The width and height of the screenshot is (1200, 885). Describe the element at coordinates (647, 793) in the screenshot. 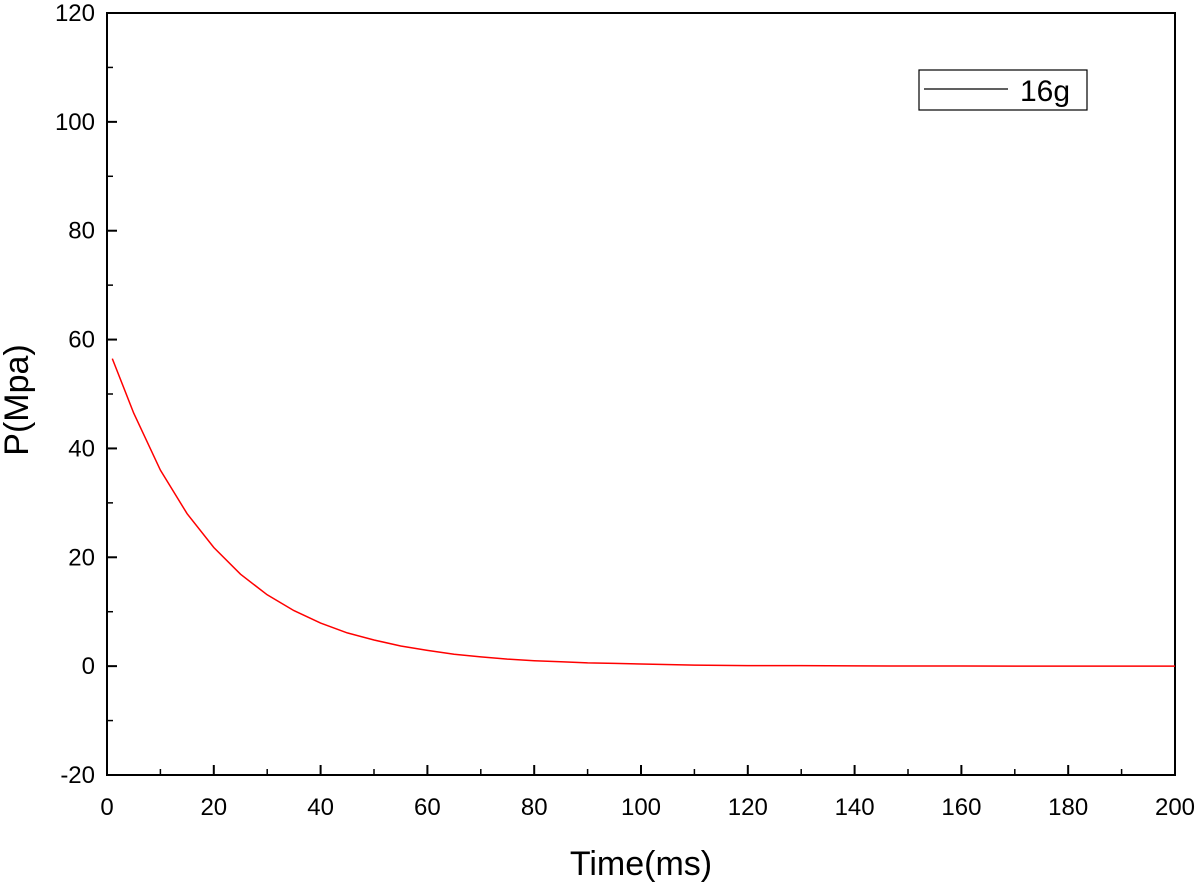

I see `x-axis-ticks: 0 20 40 60 80 100 120 140 160 180 200` at that location.